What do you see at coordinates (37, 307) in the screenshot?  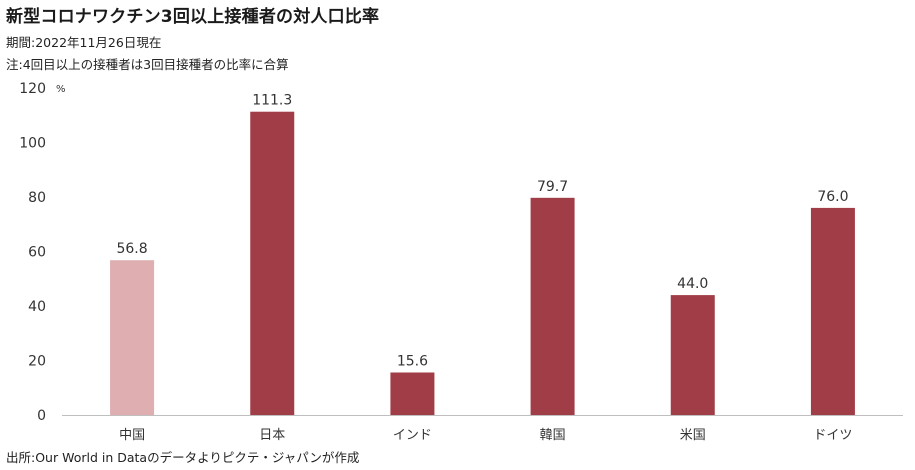 I see `y-tick-label: 40` at bounding box center [37, 307].